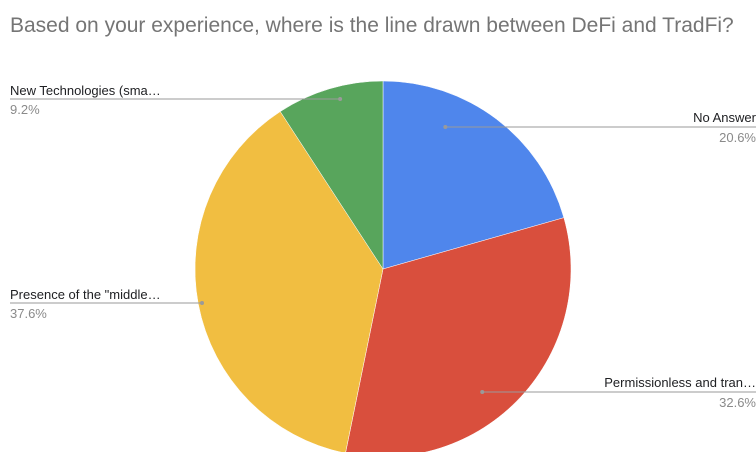 This screenshot has width=756, height=452. I want to click on slice-percent-1: 20.6%, so click(737, 137).